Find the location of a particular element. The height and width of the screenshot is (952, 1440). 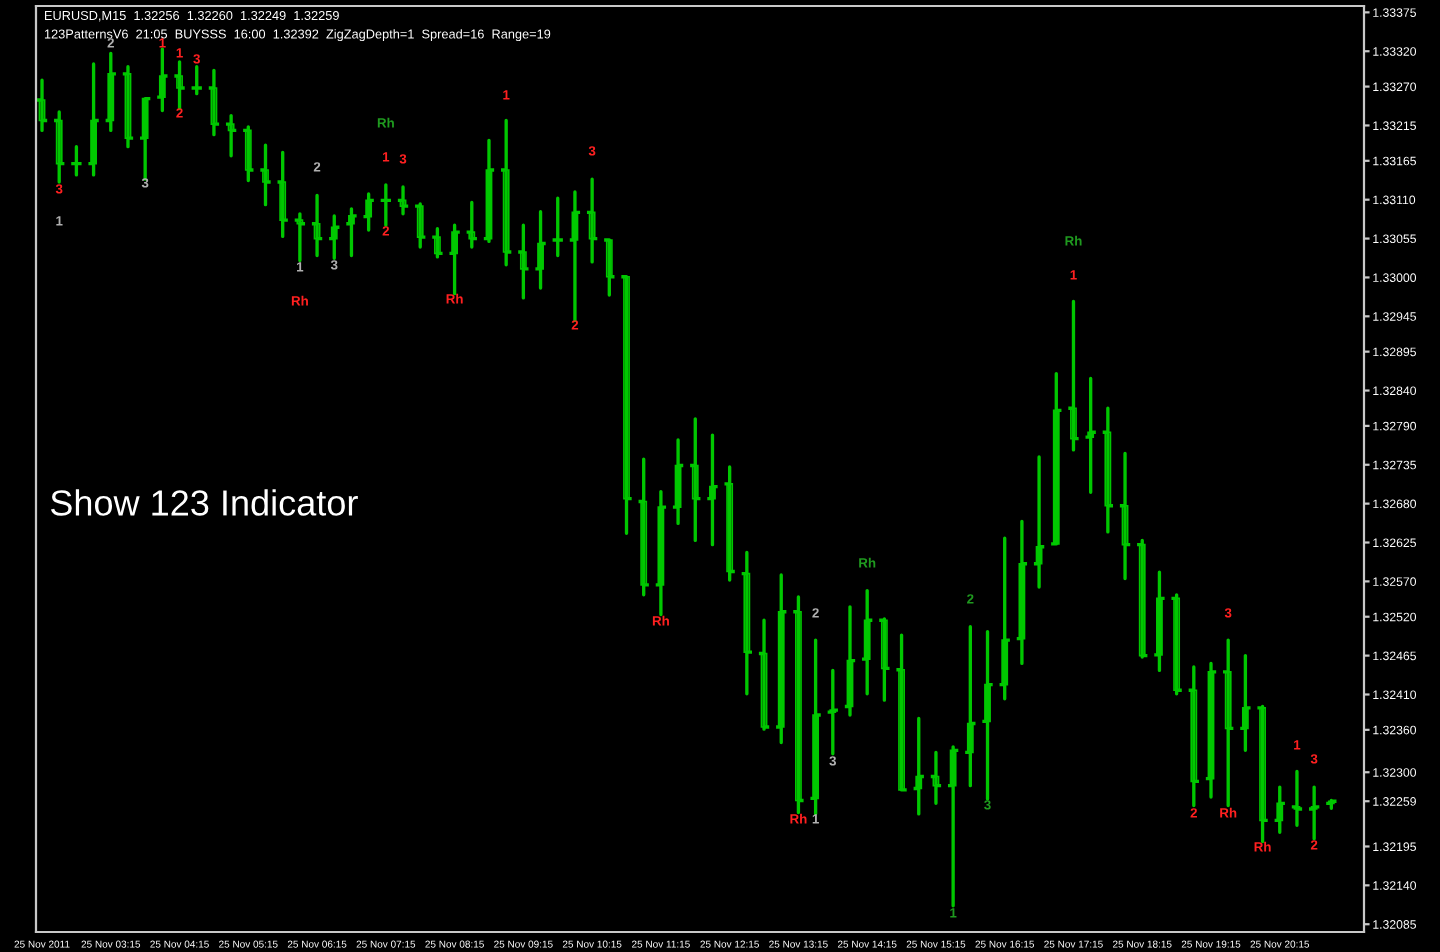

annotation: Show 123 Indicator is located at coordinates (204, 502).